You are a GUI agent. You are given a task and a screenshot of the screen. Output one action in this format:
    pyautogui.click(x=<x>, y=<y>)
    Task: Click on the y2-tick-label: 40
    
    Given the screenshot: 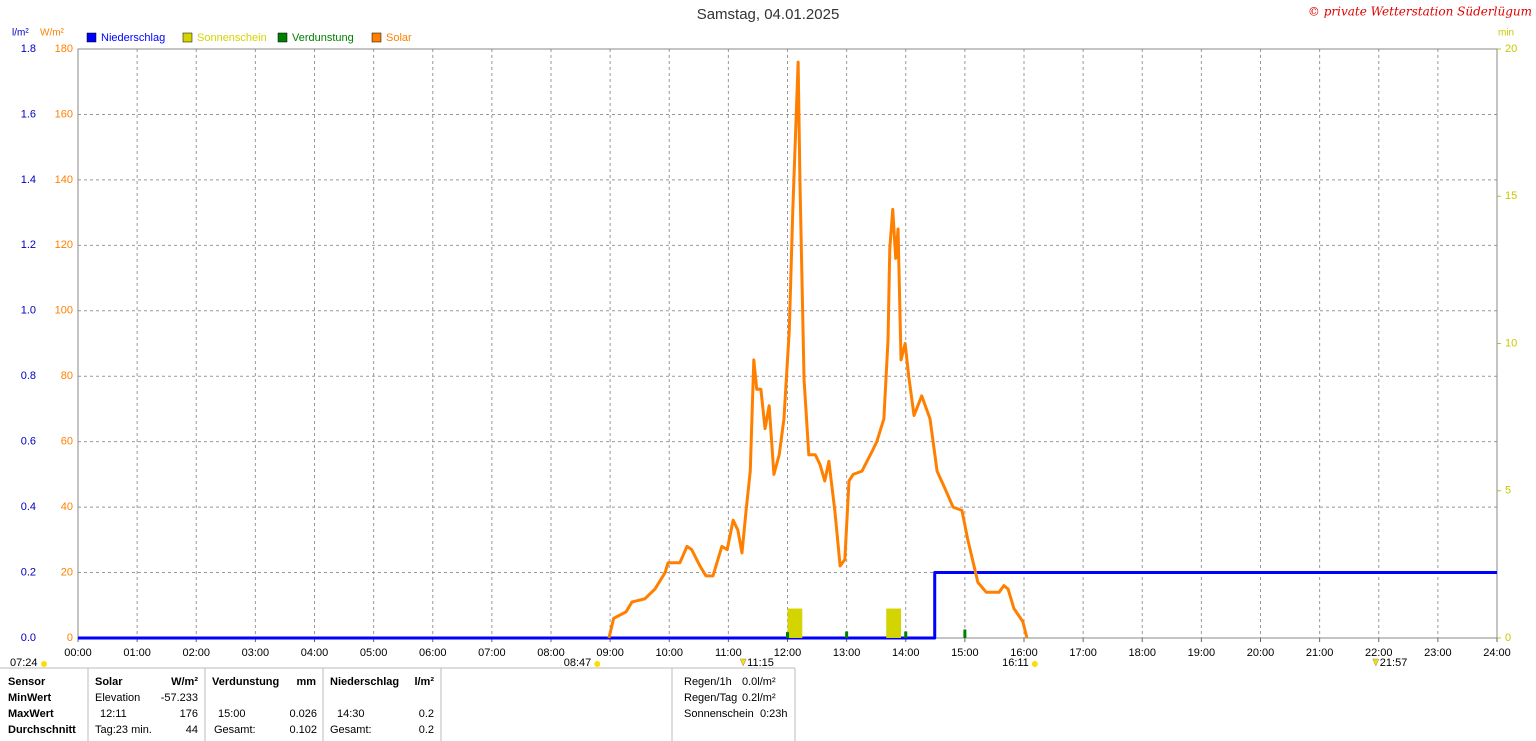 What is the action you would take?
    pyautogui.click(x=67, y=507)
    